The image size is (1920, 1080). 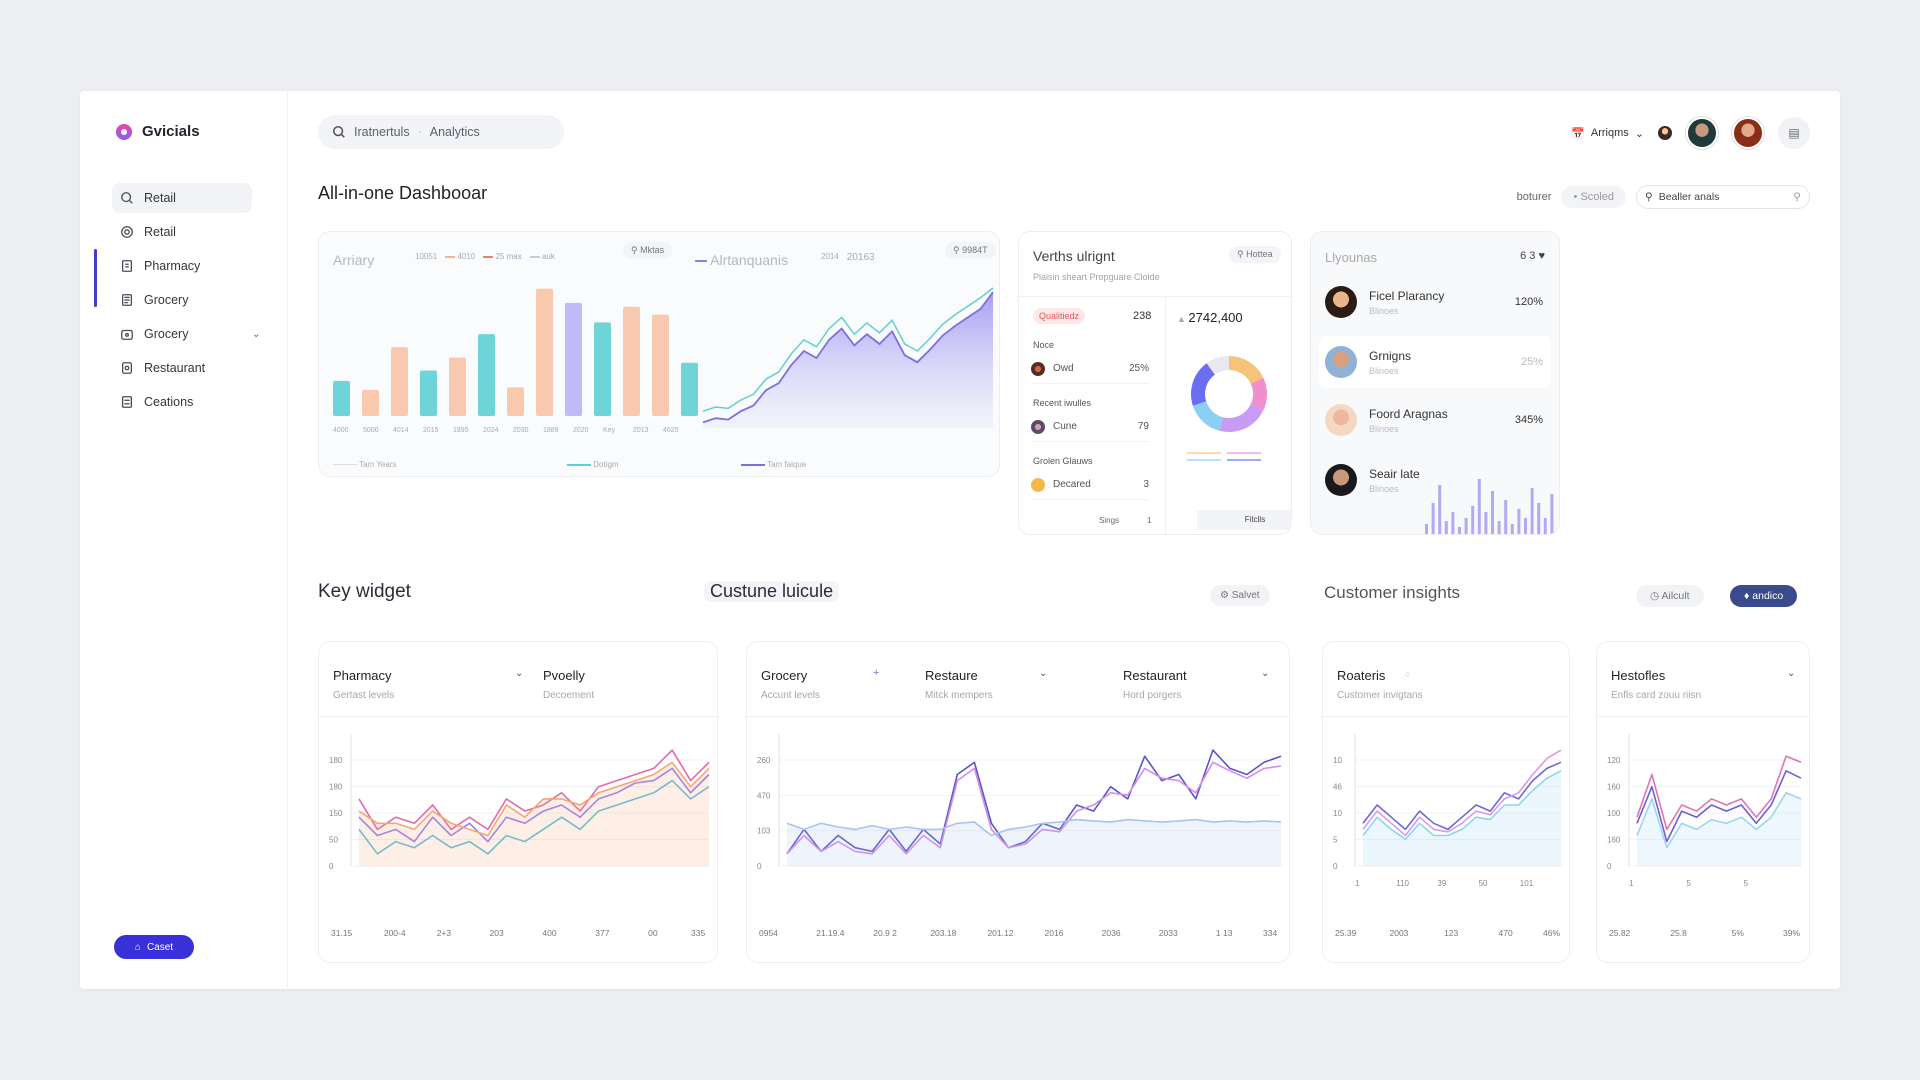 I want to click on section-tab: Custune luicule, so click(x=772, y=591).